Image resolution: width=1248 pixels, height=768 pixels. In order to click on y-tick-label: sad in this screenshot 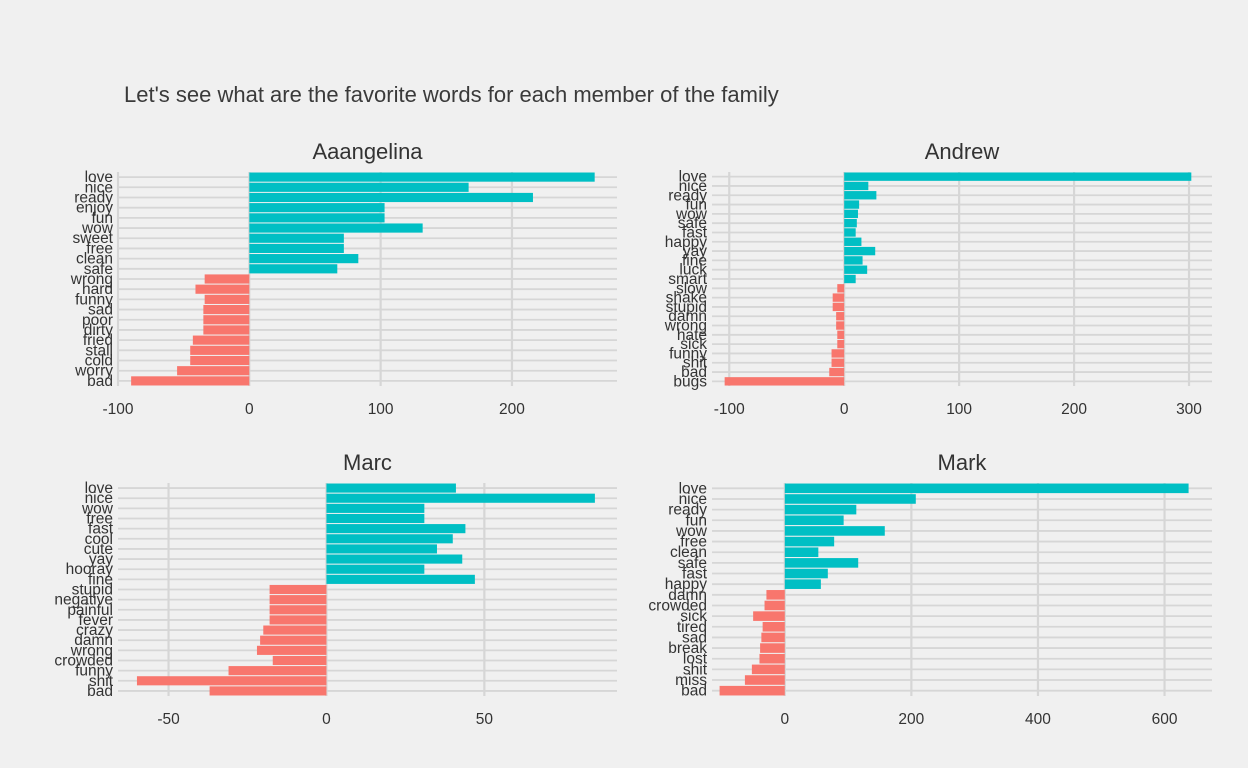, I will do `click(100, 310)`.